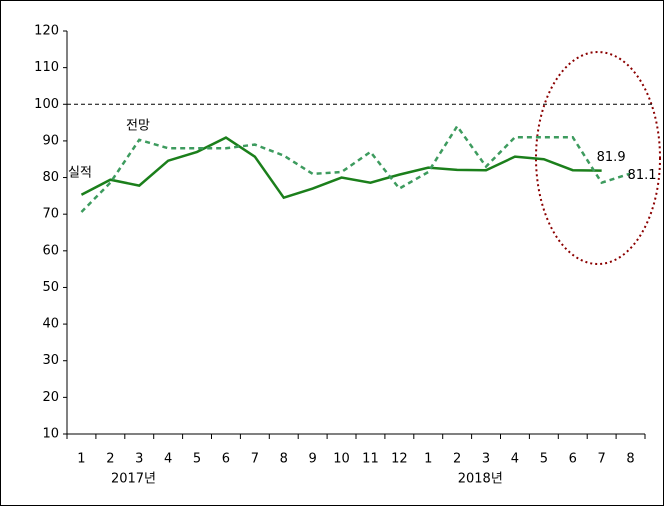 Image resolution: width=665 pixels, height=507 pixels. I want to click on data-label: 81.9, so click(611, 157).